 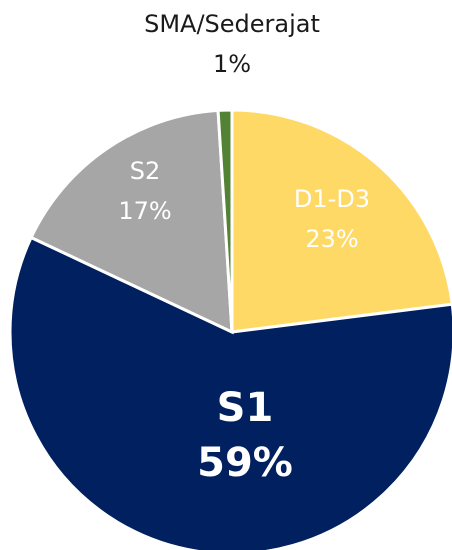 What do you see at coordinates (145, 171) in the screenshot?
I see `slice-label: S2` at bounding box center [145, 171].